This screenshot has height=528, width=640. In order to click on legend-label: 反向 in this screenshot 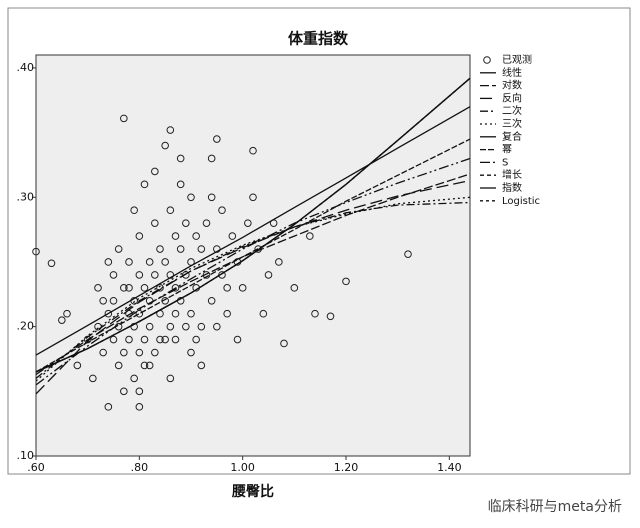, I will do `click(512, 97)`.